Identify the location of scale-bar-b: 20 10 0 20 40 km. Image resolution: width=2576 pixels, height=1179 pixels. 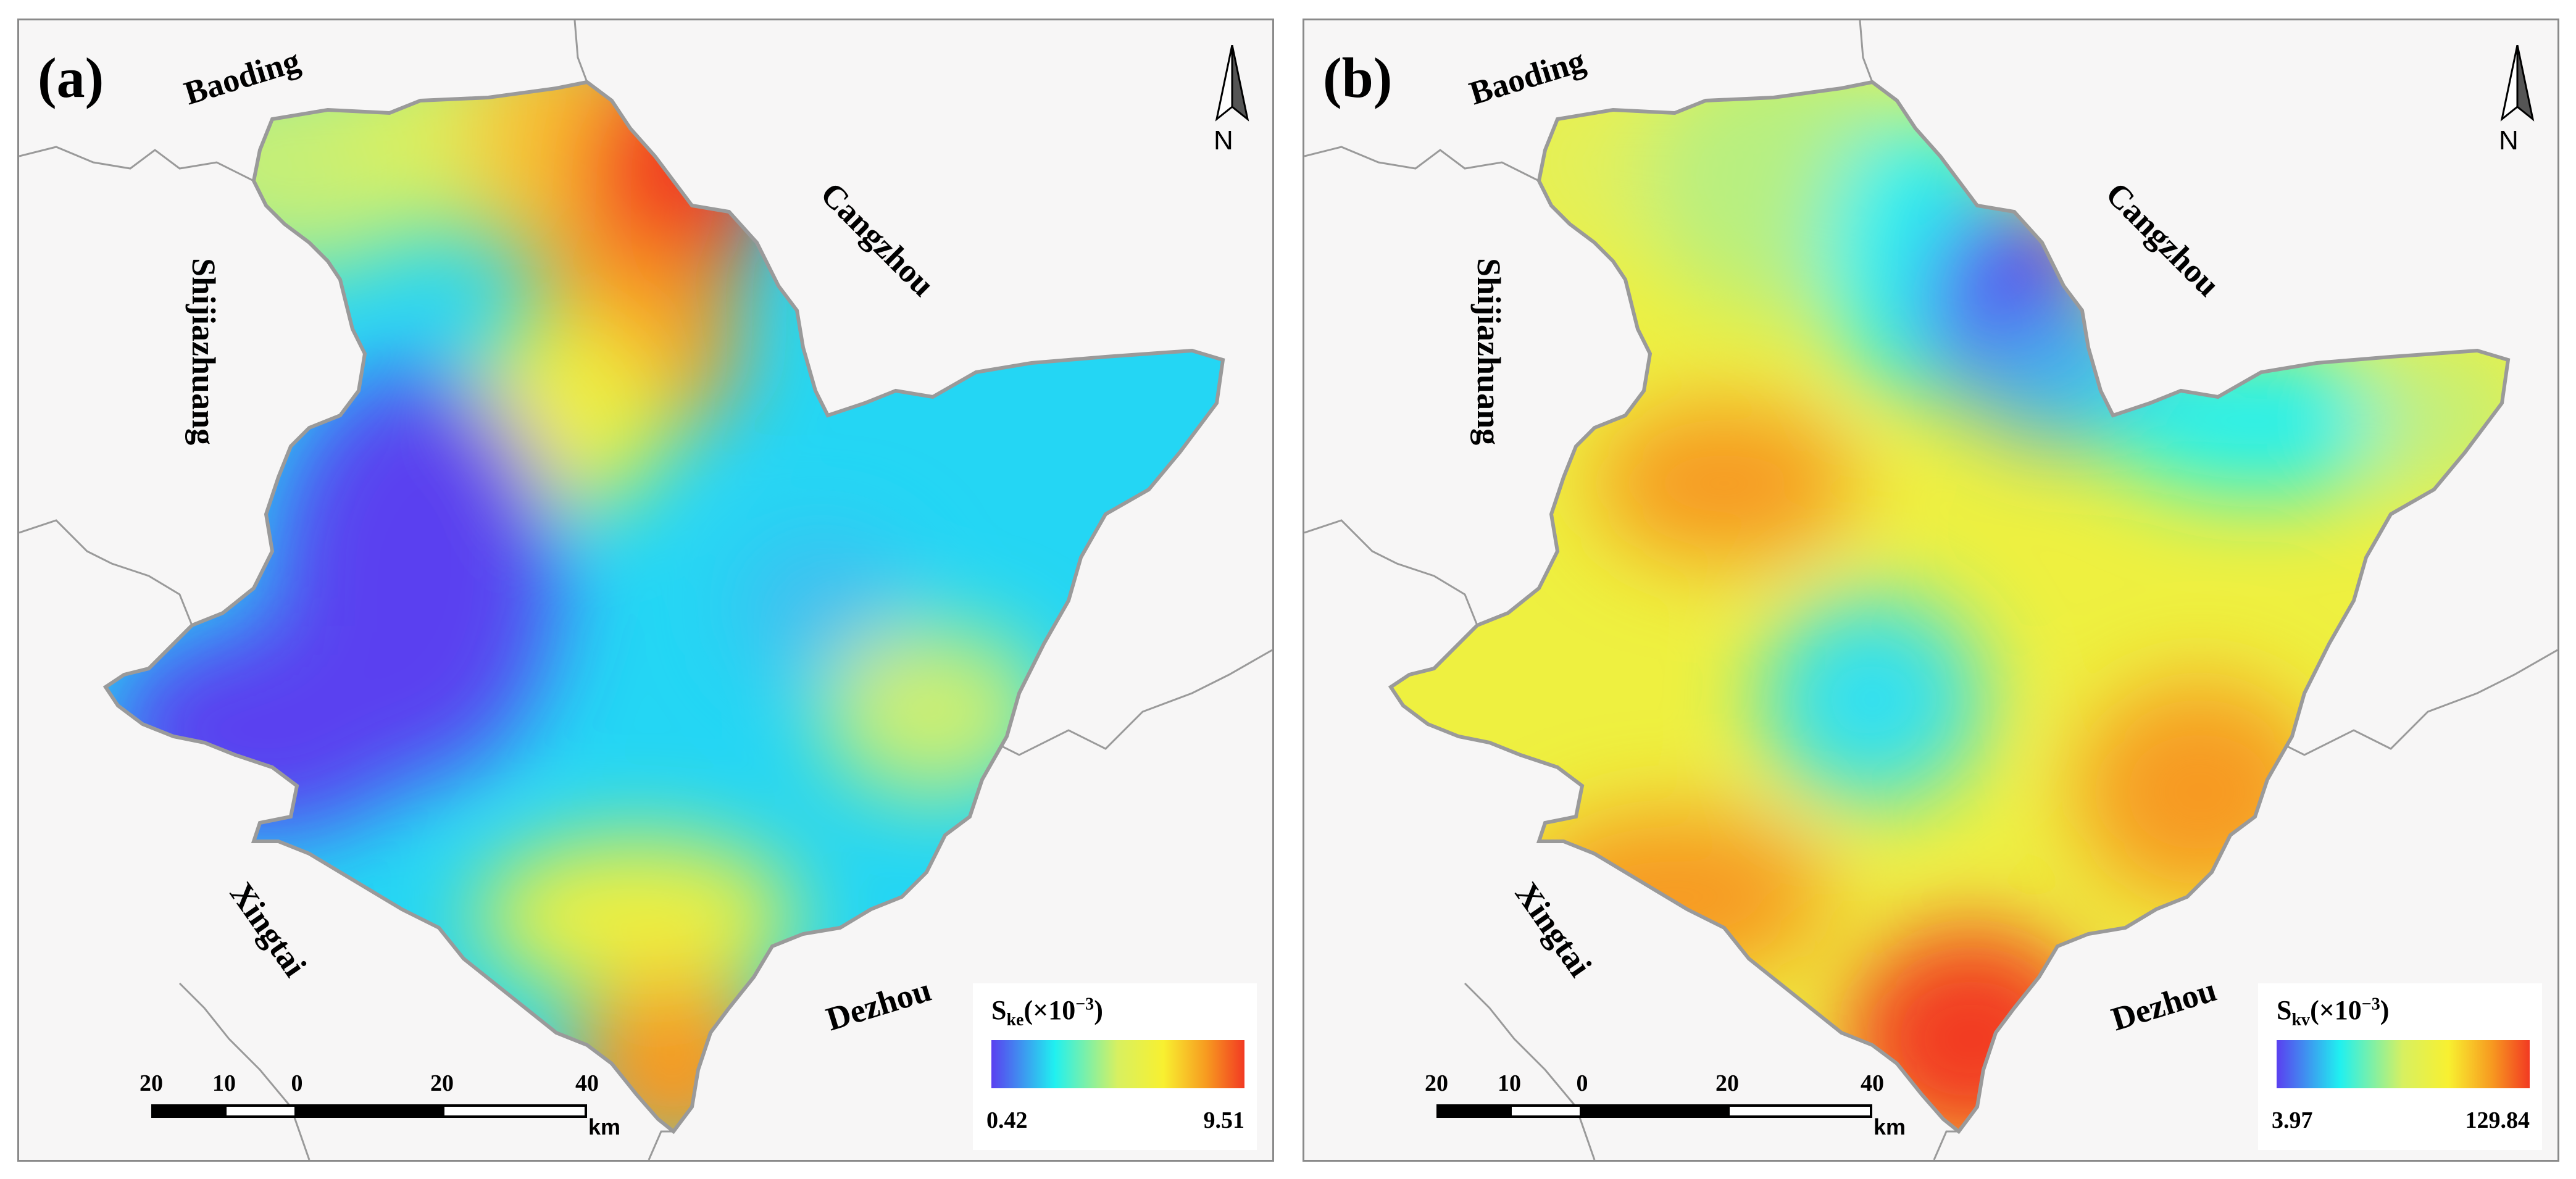
(1661, 1107).